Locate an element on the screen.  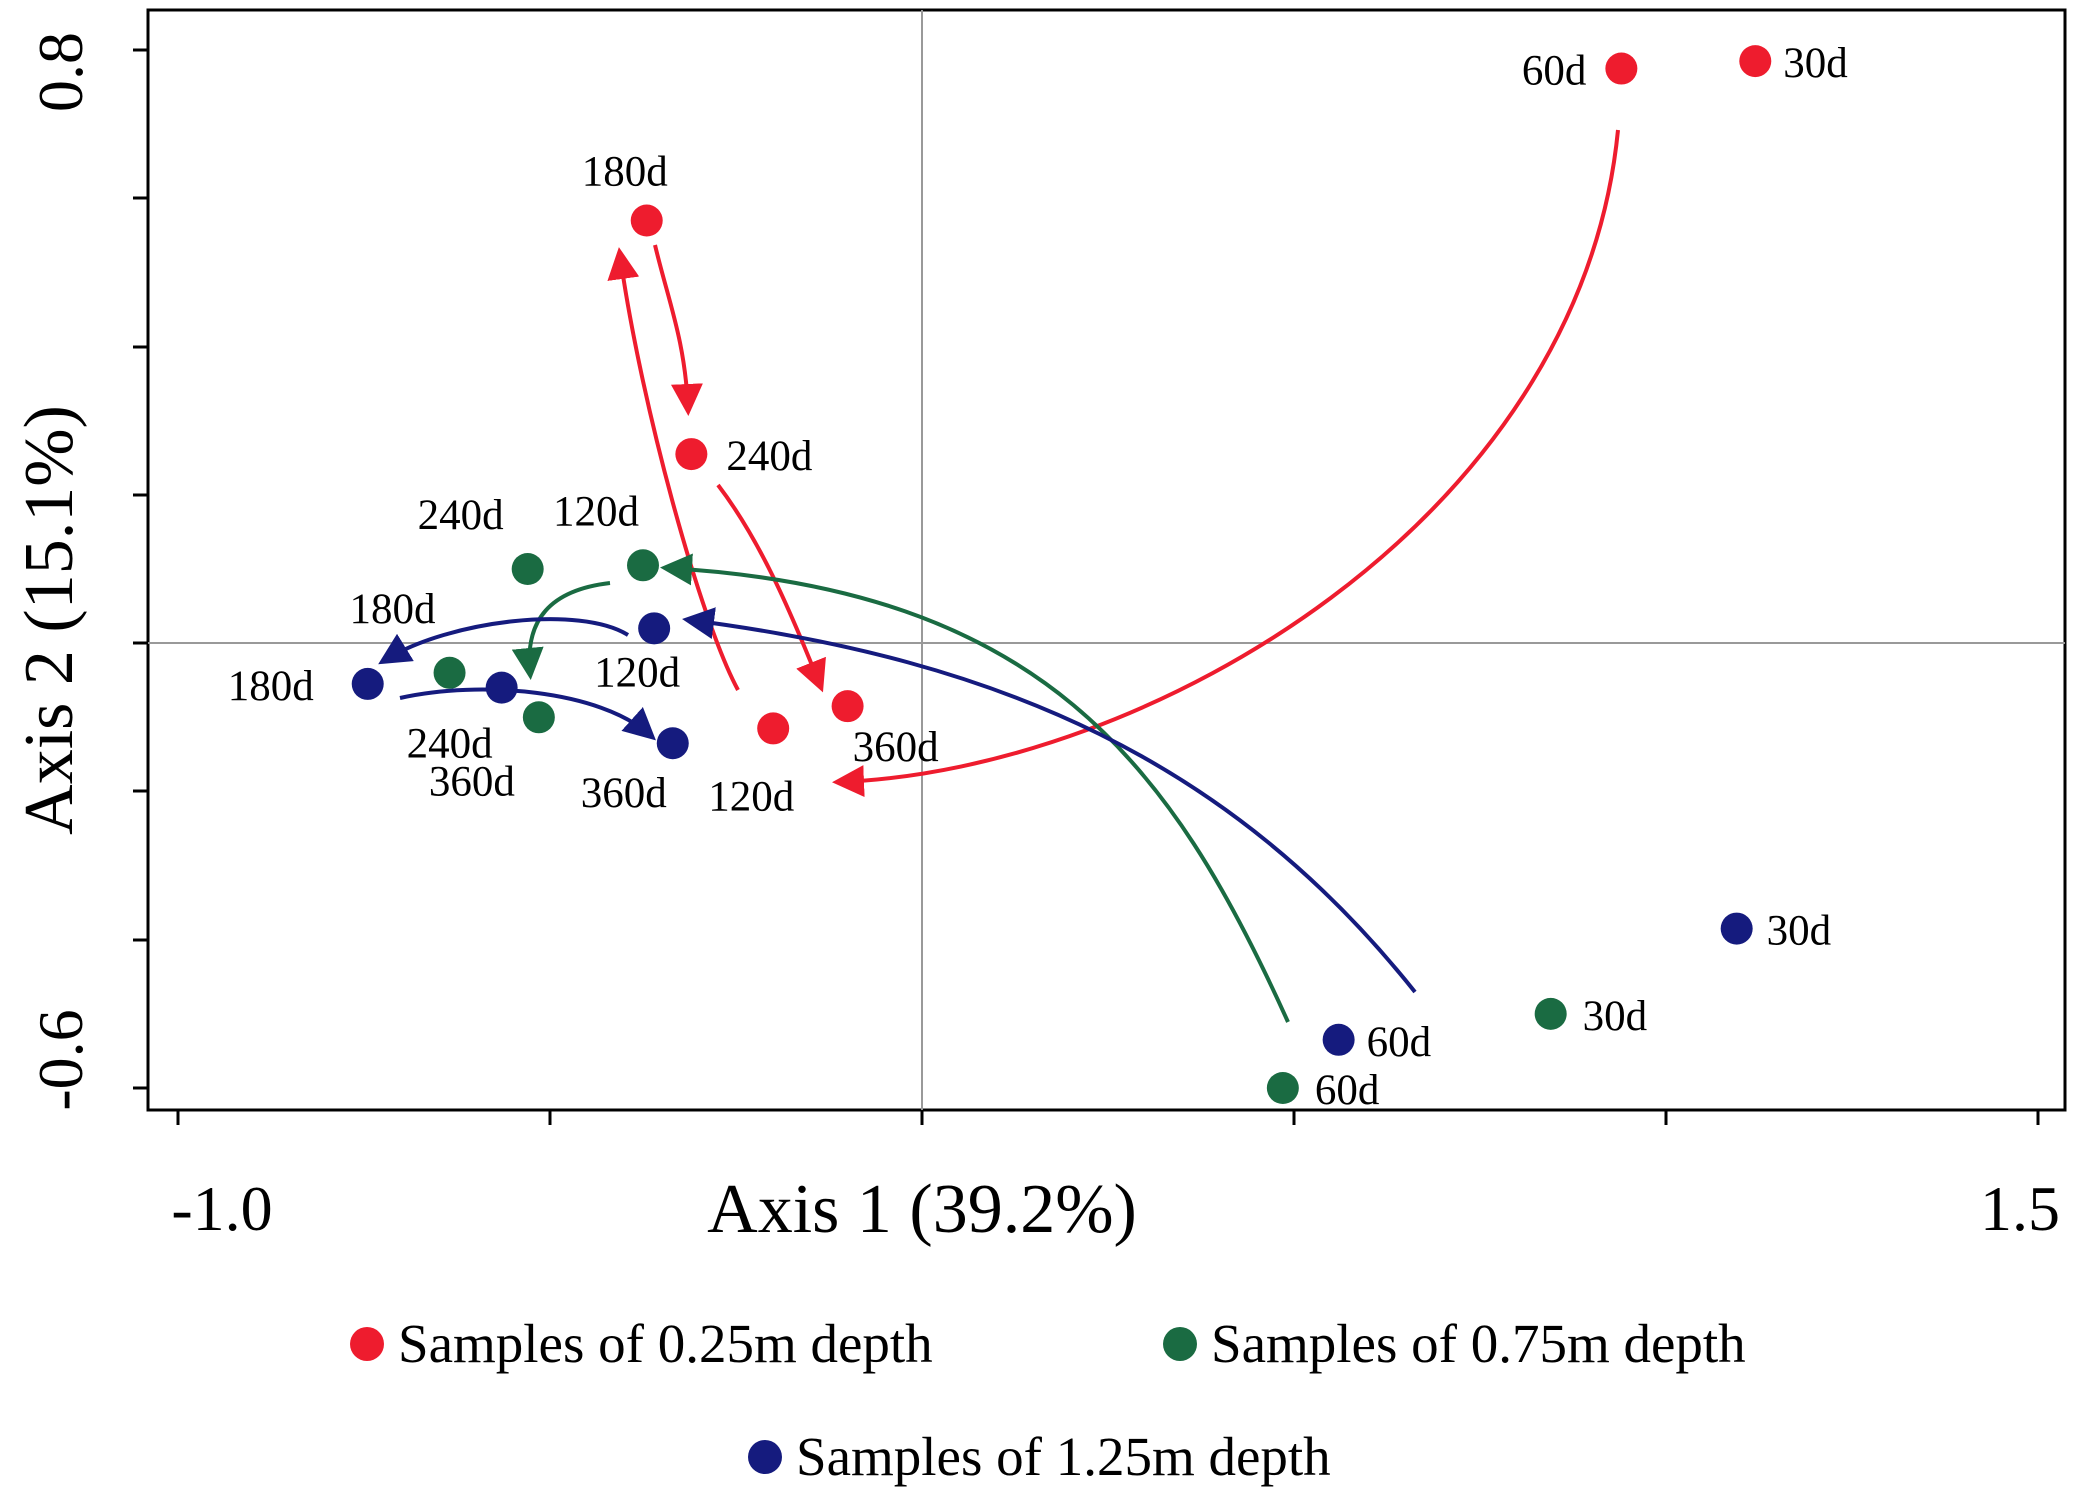
data-point-s0-120d is located at coordinates (773, 728).